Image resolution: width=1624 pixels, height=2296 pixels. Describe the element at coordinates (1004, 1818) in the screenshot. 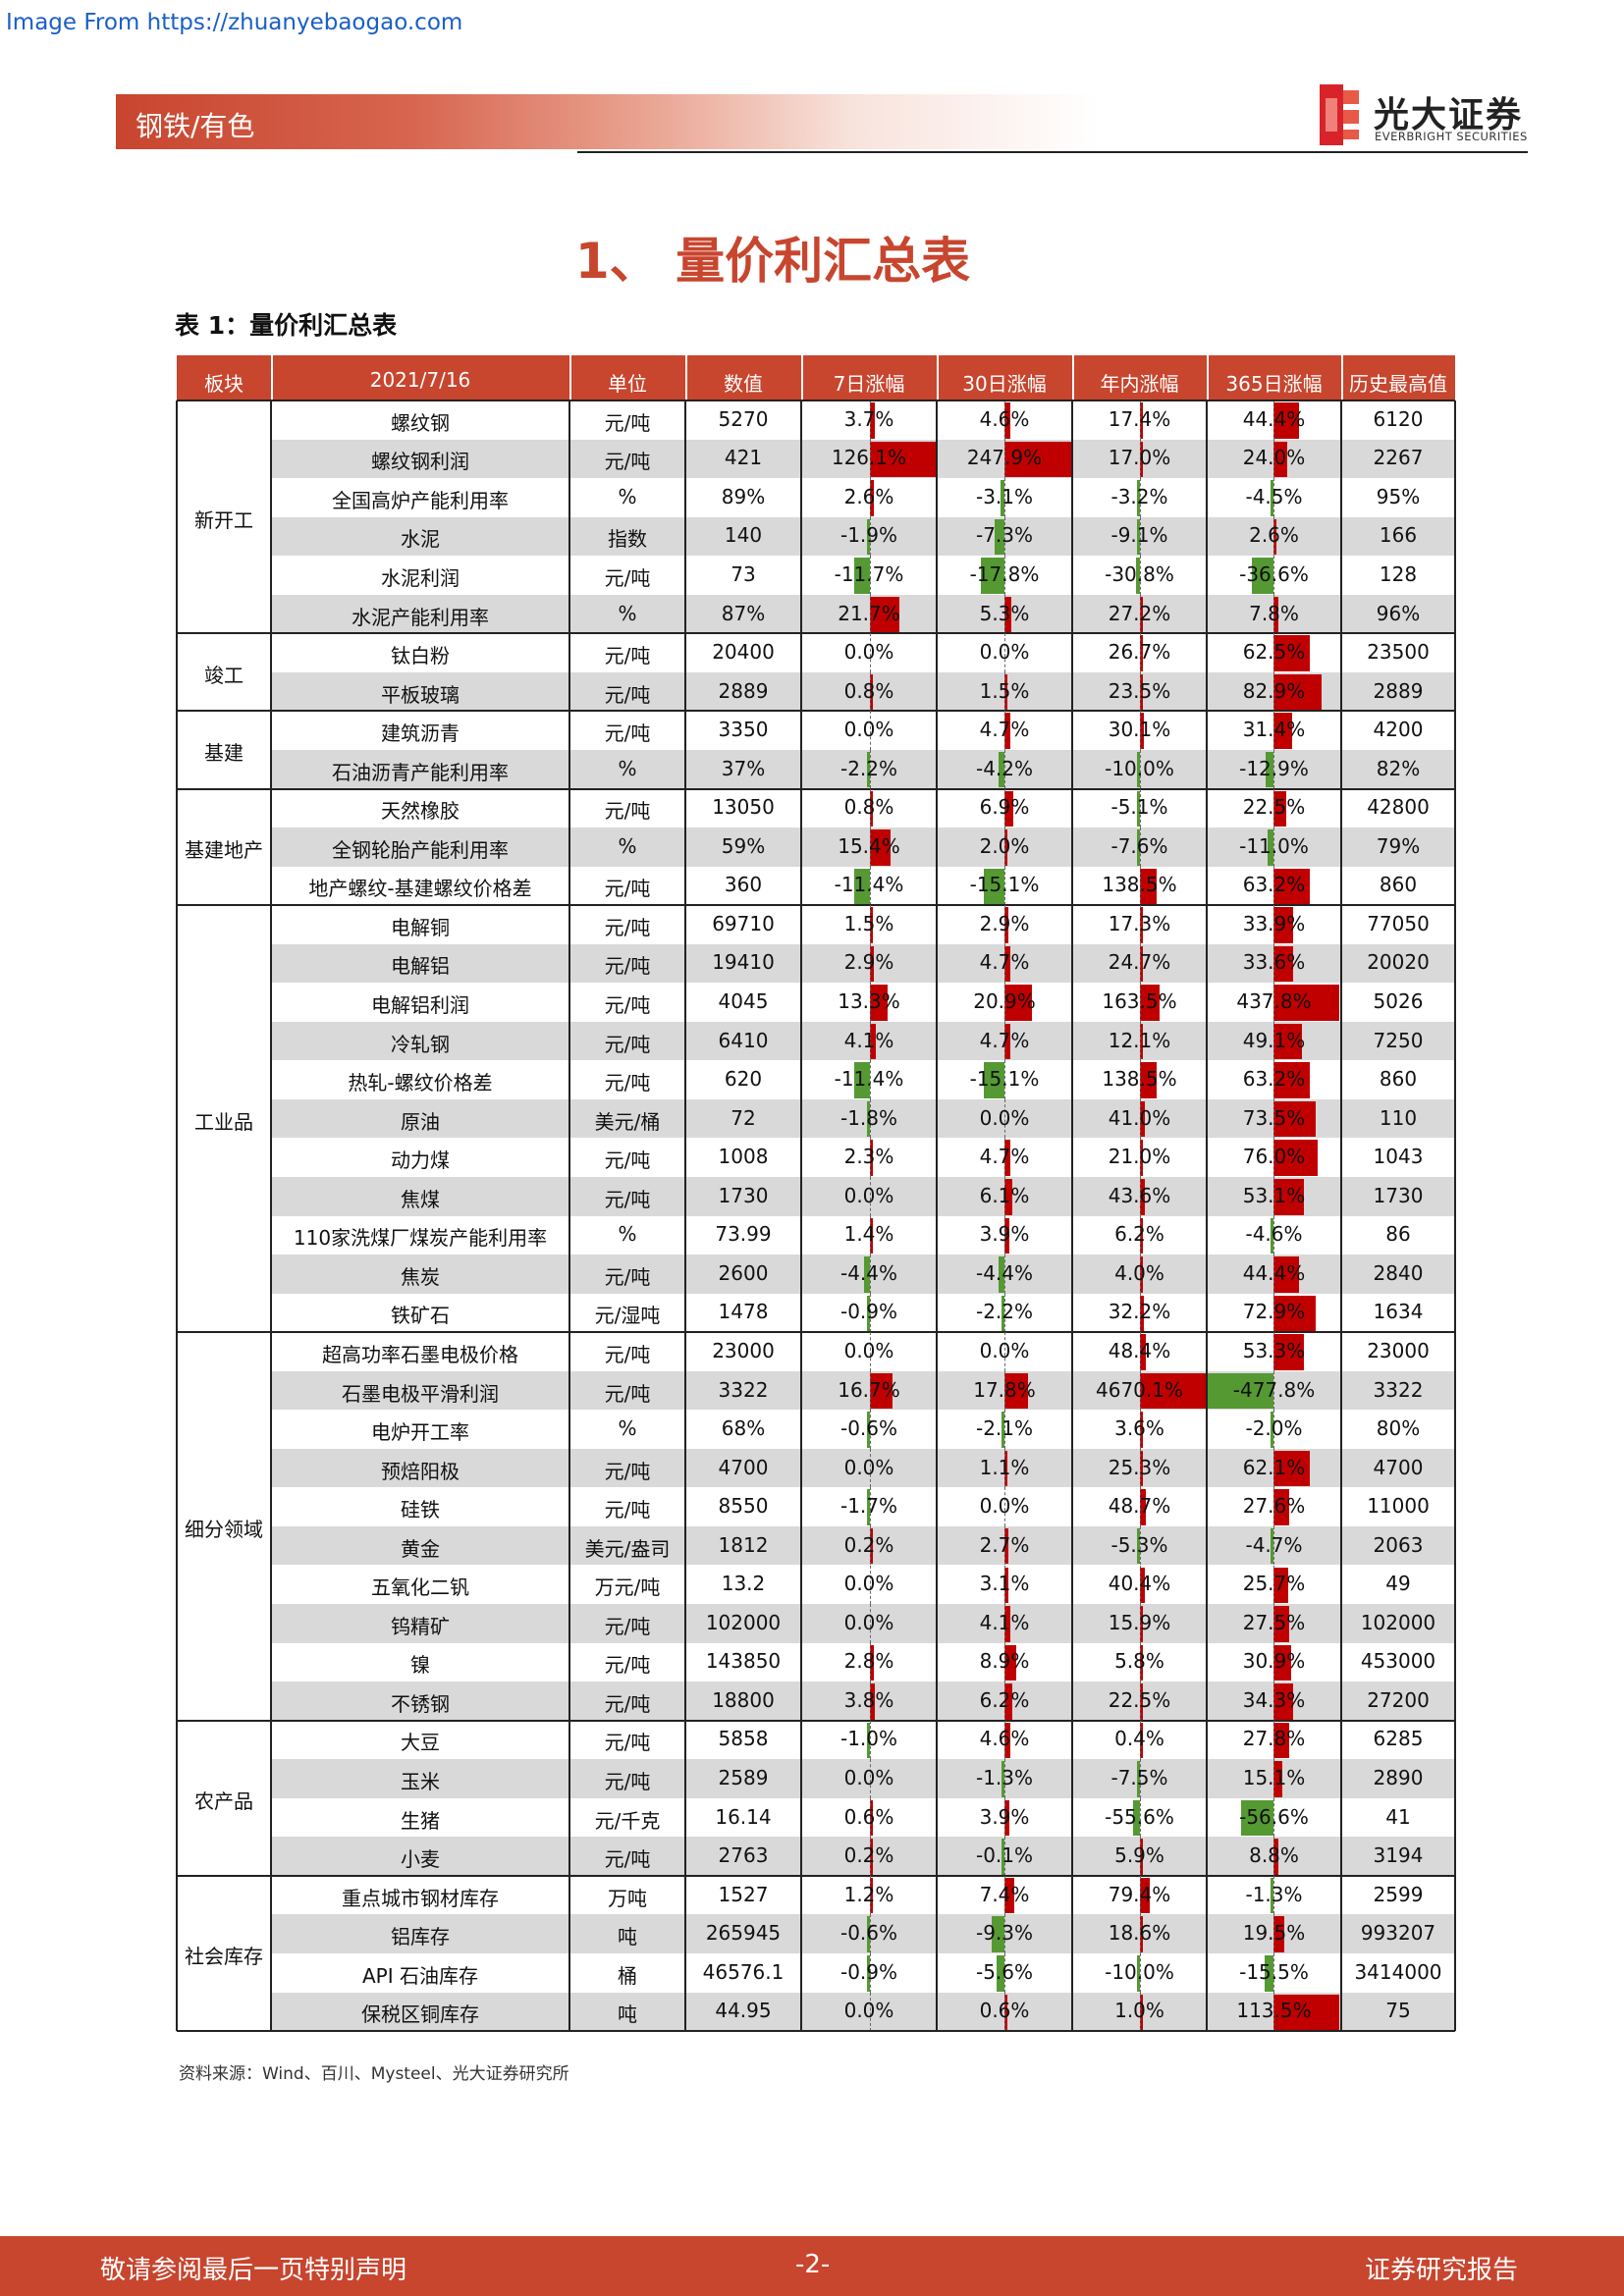

I see `row-change-d30: 3.9%` at that location.